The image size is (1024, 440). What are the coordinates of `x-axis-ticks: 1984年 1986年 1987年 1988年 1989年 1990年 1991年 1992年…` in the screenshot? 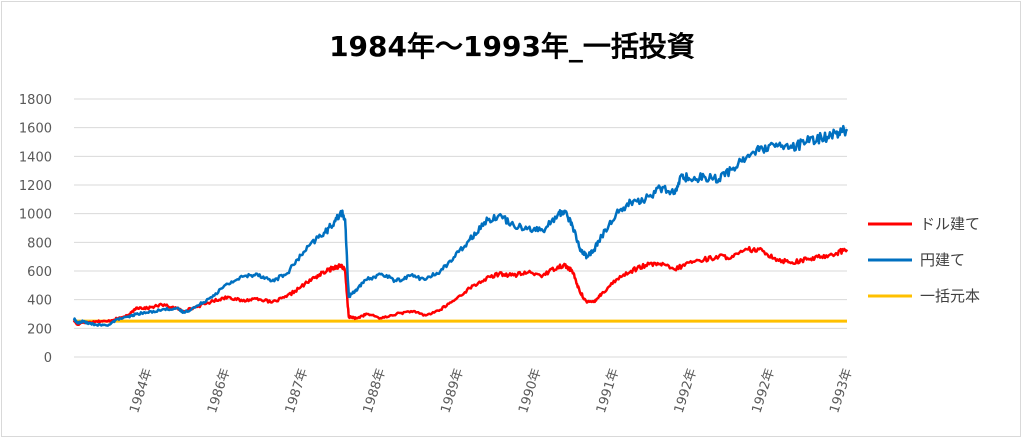 It's located at (491, 391).